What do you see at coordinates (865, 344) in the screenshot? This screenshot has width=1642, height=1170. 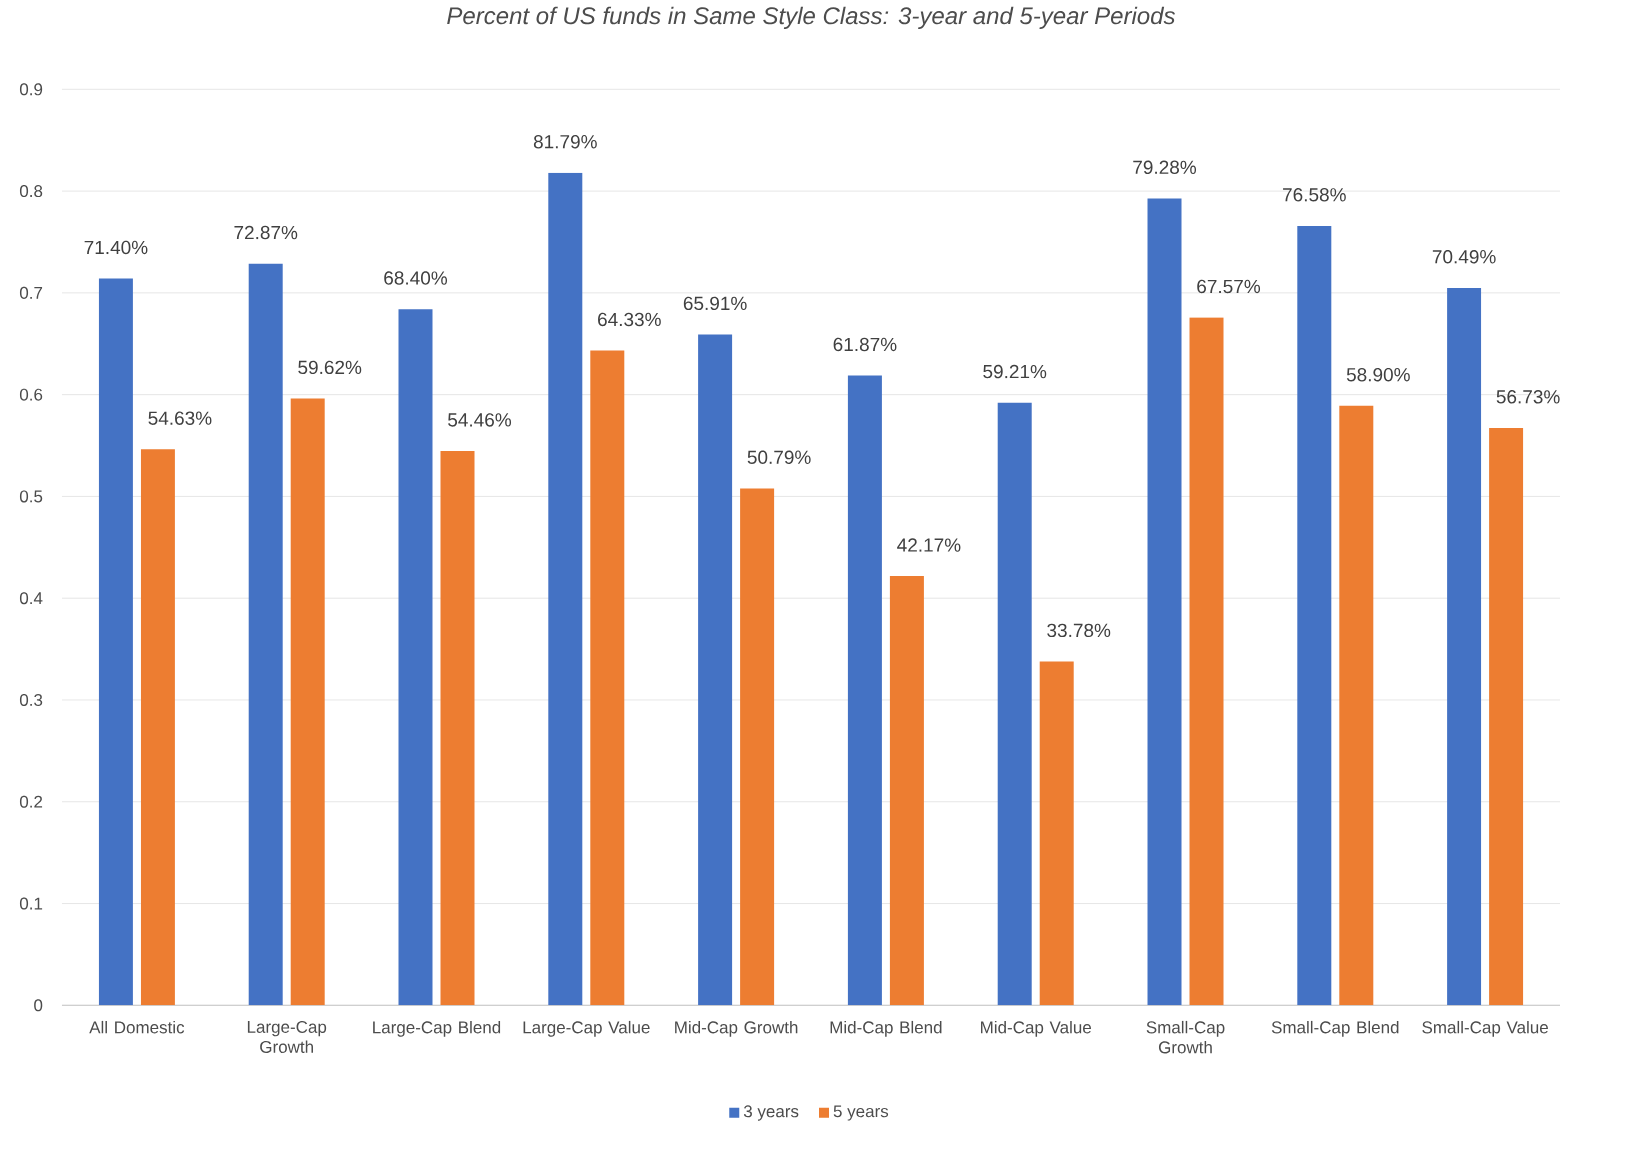 I see `data-label: 61.87%` at bounding box center [865, 344].